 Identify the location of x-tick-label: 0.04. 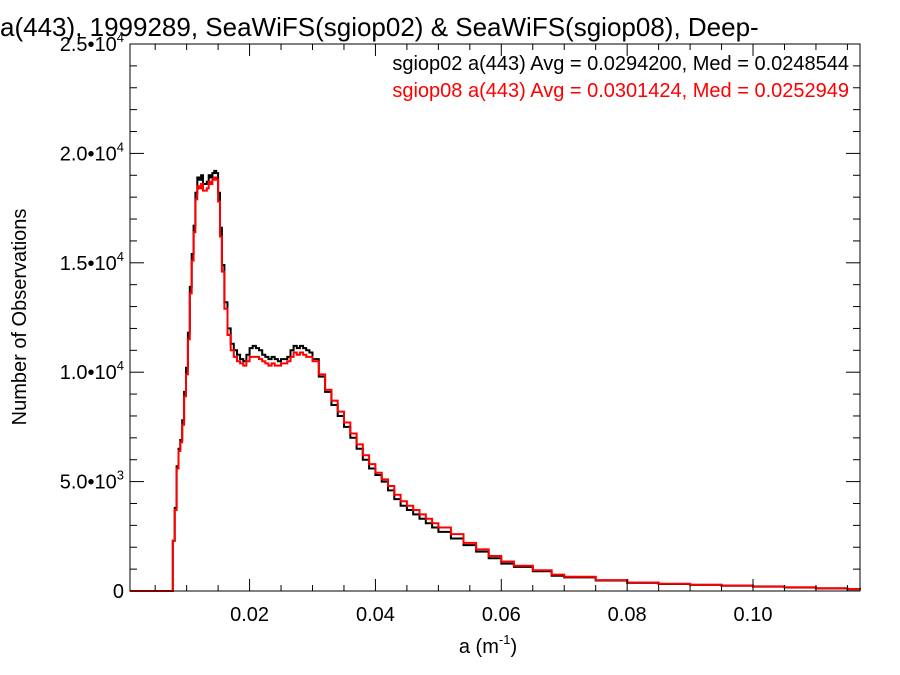
(375, 615).